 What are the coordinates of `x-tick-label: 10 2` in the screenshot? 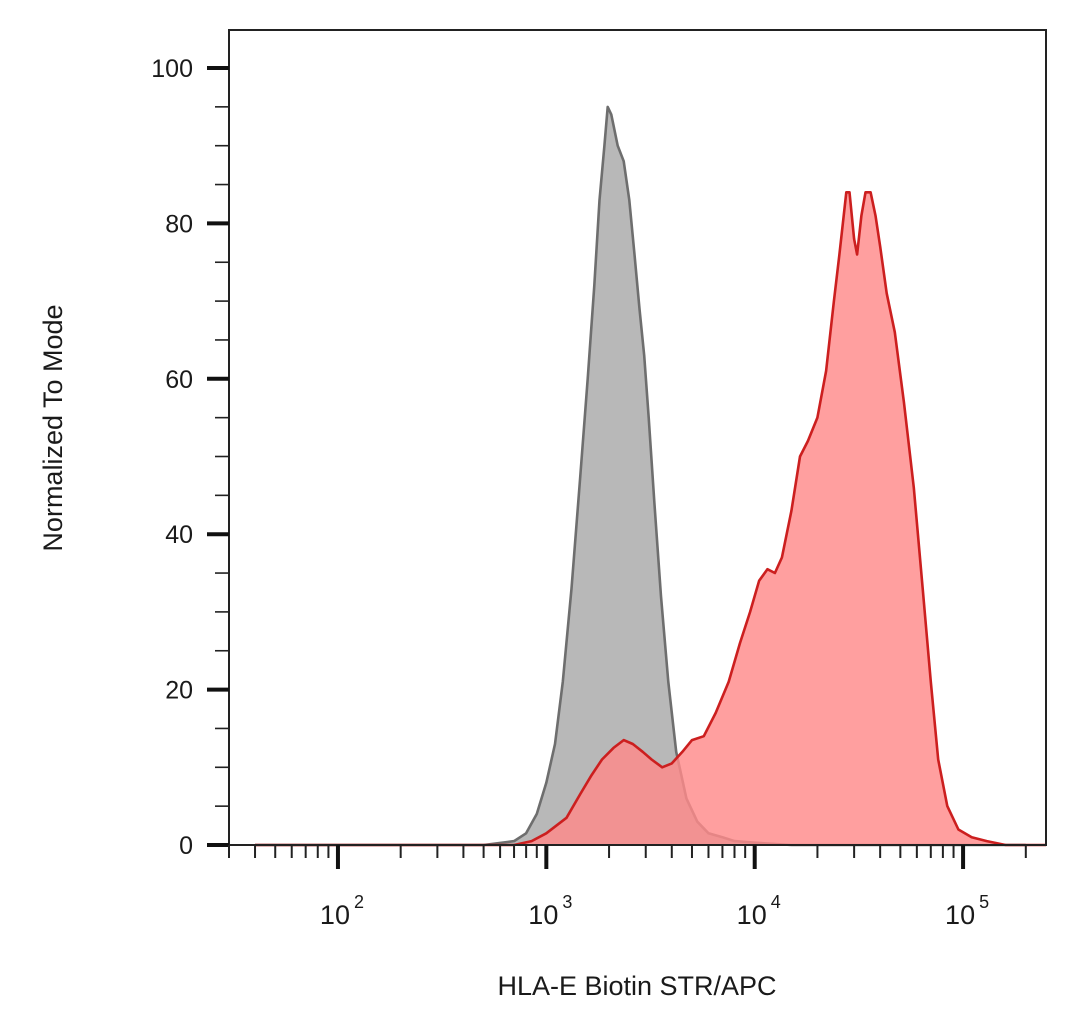 It's located at (342, 911).